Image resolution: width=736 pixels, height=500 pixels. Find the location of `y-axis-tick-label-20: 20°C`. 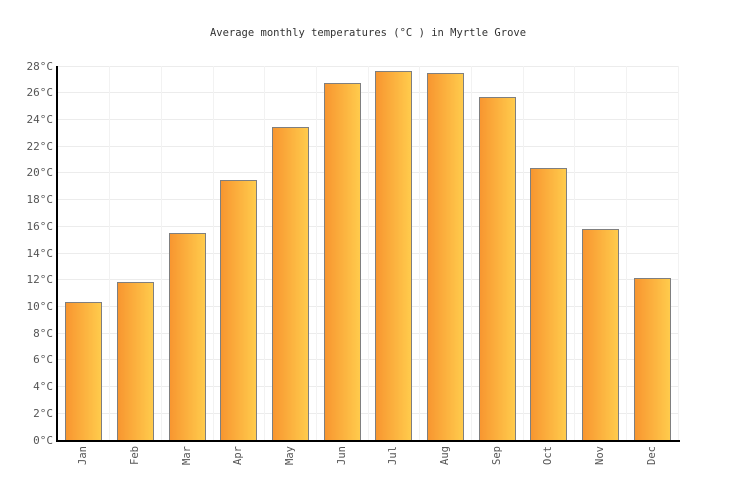

y-axis-tick-label-20: 20°C is located at coordinates (40, 173).